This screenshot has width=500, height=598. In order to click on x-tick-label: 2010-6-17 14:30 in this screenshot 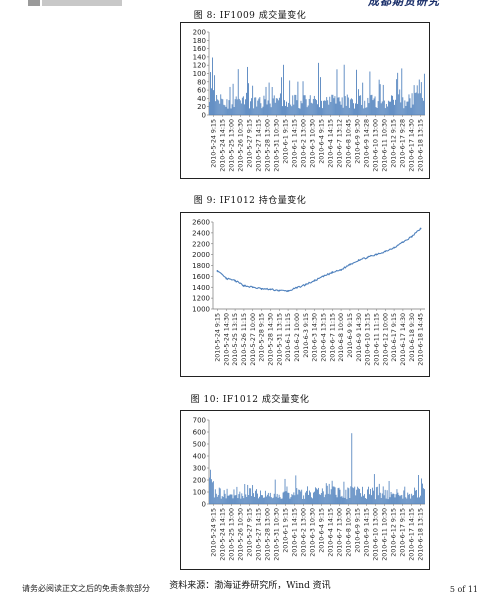, I will do `click(403, 339)`.